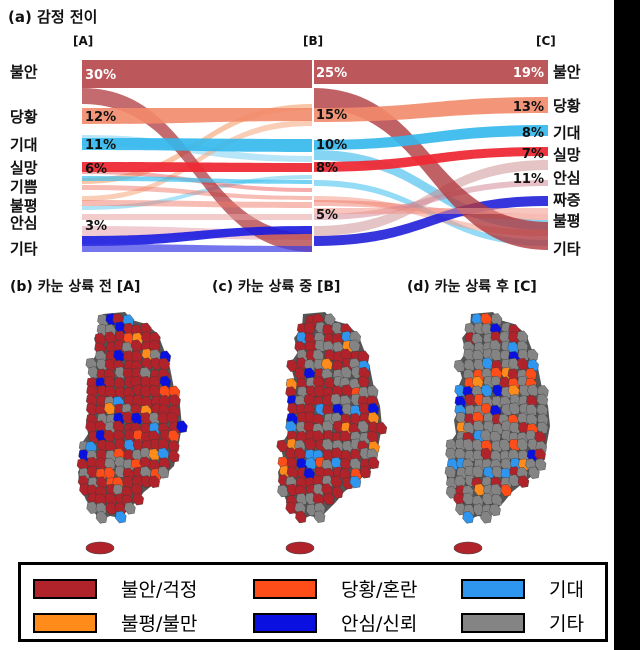  What do you see at coordinates (197, 192) in the screenshot?
I see `flow-ab-joy-to-complain` at bounding box center [197, 192].